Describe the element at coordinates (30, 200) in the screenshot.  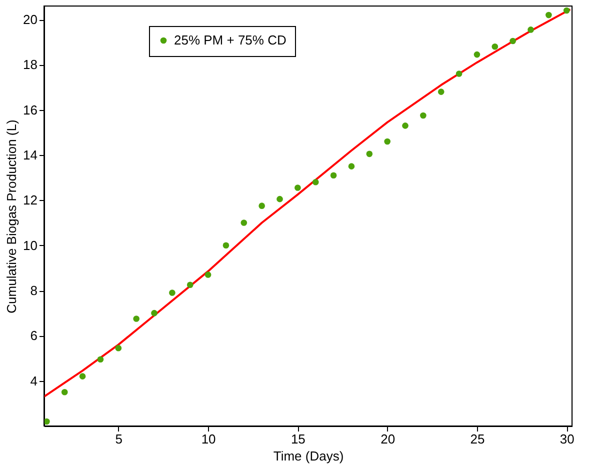
I see `y-tick-label: 12` at that location.